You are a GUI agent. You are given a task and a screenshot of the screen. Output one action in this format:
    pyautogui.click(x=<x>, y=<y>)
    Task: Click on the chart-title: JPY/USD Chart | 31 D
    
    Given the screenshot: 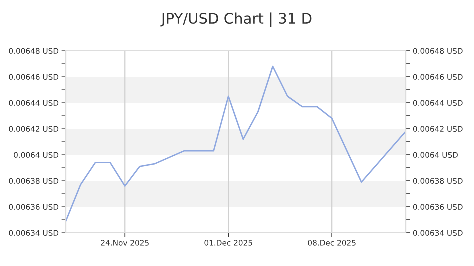 What is the action you would take?
    pyautogui.click(x=236, y=20)
    